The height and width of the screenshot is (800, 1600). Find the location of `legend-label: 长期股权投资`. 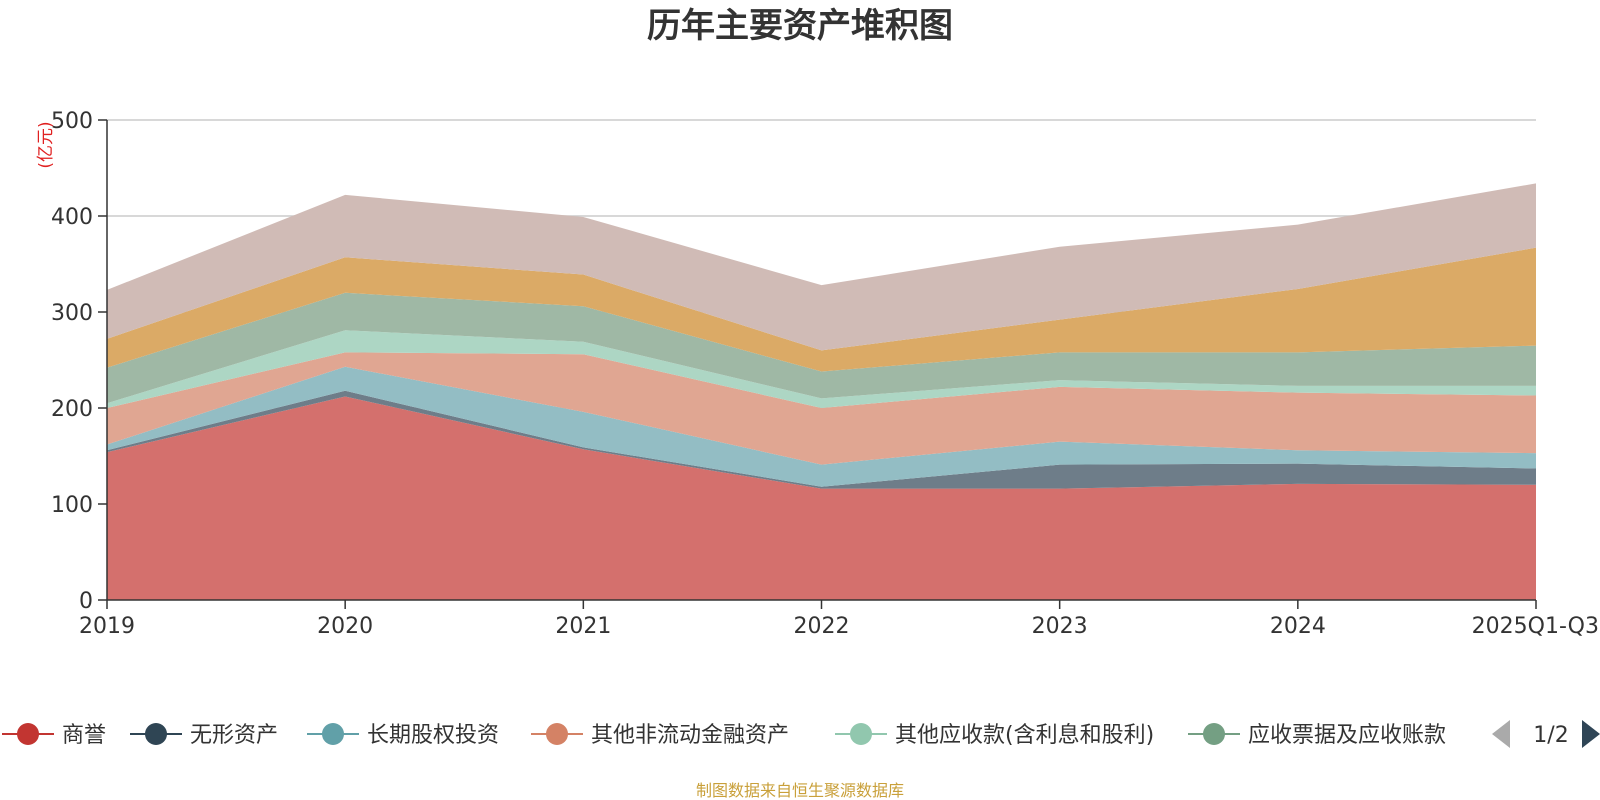

legend-label: 长期股权投资 is located at coordinates (433, 735).